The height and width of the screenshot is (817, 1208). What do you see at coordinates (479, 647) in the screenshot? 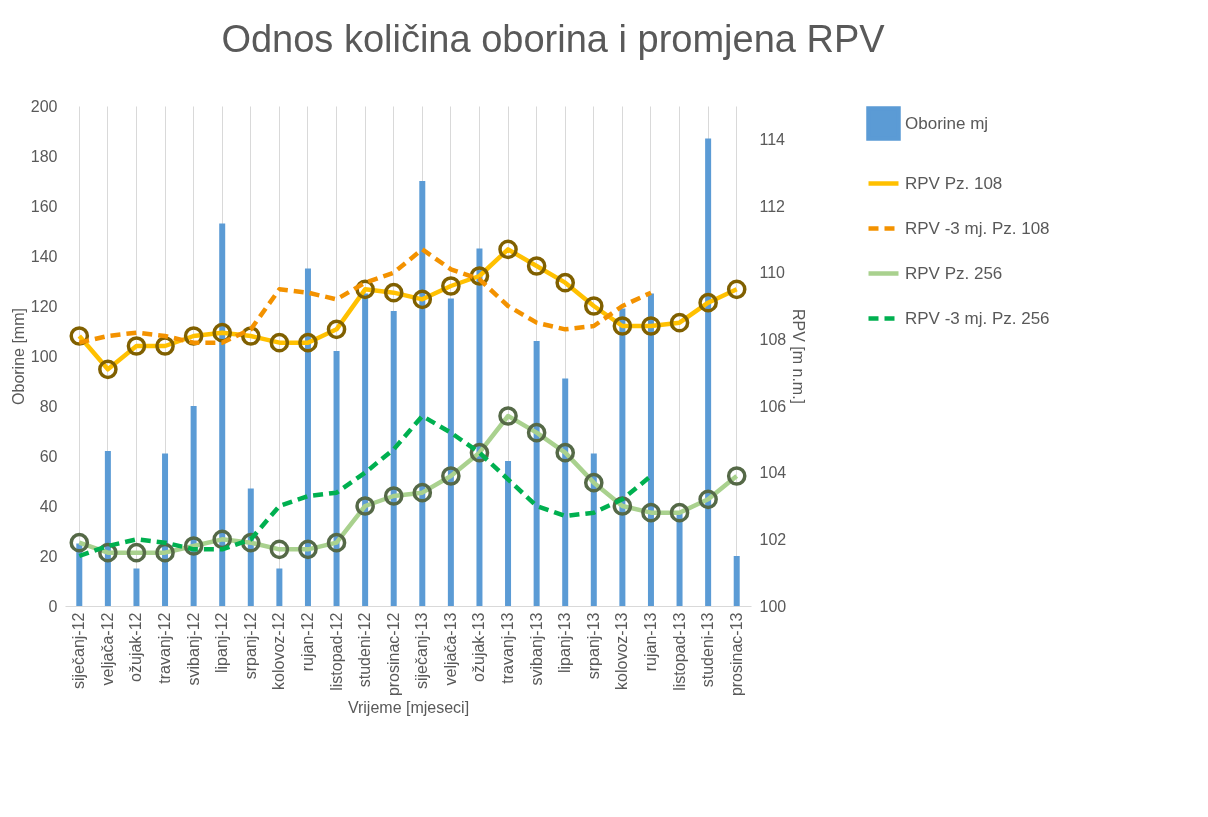
I see `x-tick-label: ožujak-13` at bounding box center [479, 647].